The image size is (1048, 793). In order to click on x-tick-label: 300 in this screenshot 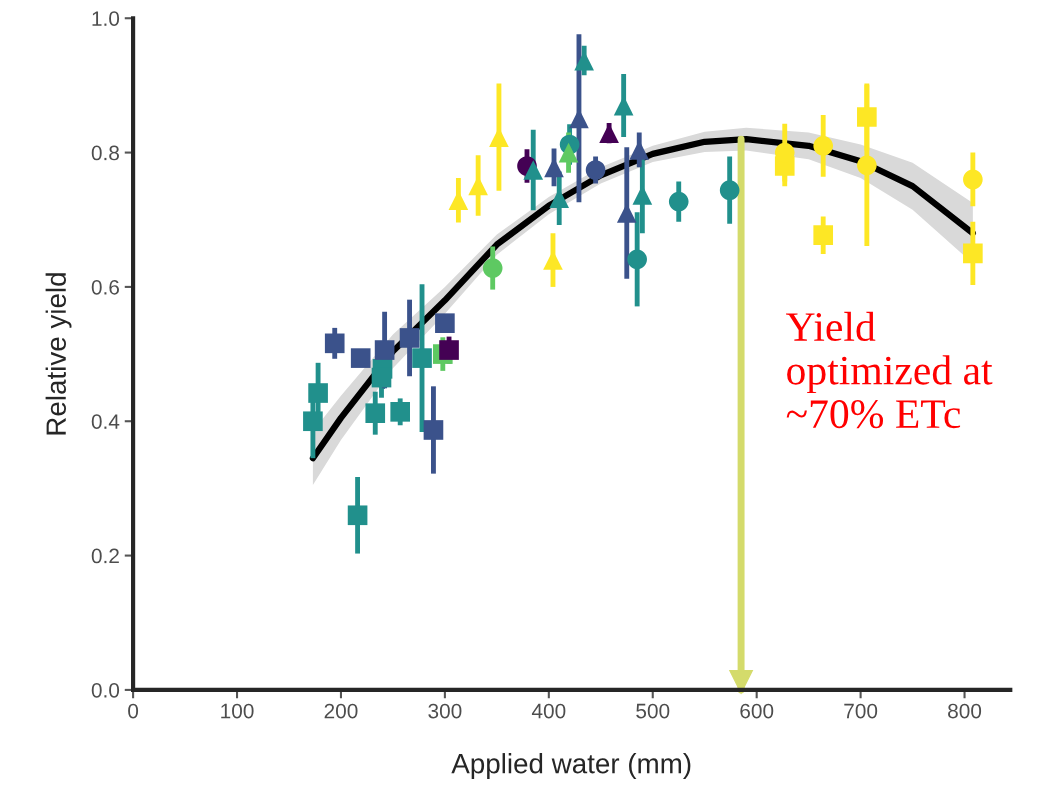, I will do `click(445, 711)`.